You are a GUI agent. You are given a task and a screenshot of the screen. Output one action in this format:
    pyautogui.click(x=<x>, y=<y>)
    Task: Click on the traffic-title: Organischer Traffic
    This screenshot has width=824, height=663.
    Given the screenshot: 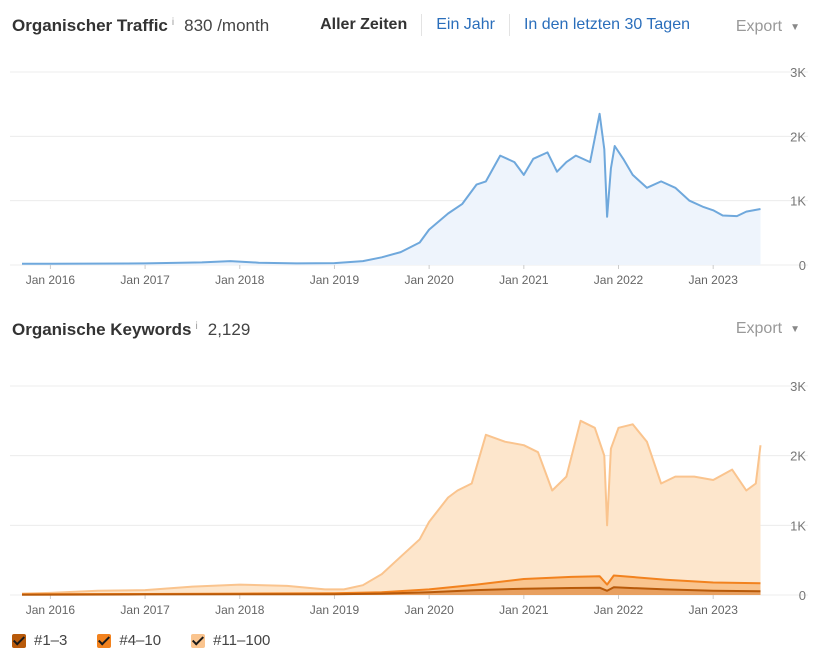 What is the action you would take?
    pyautogui.click(x=90, y=25)
    